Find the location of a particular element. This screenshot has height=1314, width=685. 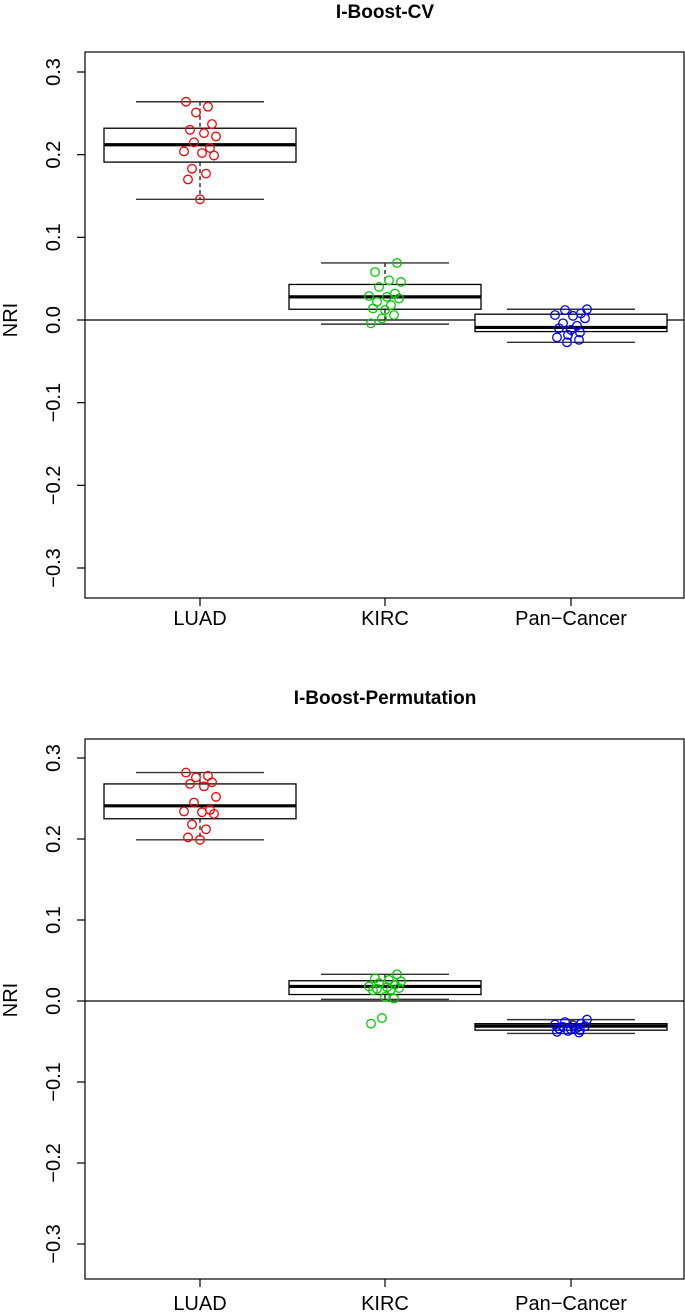

chart-title: I-Boost-Permutation is located at coordinates (385, 698).